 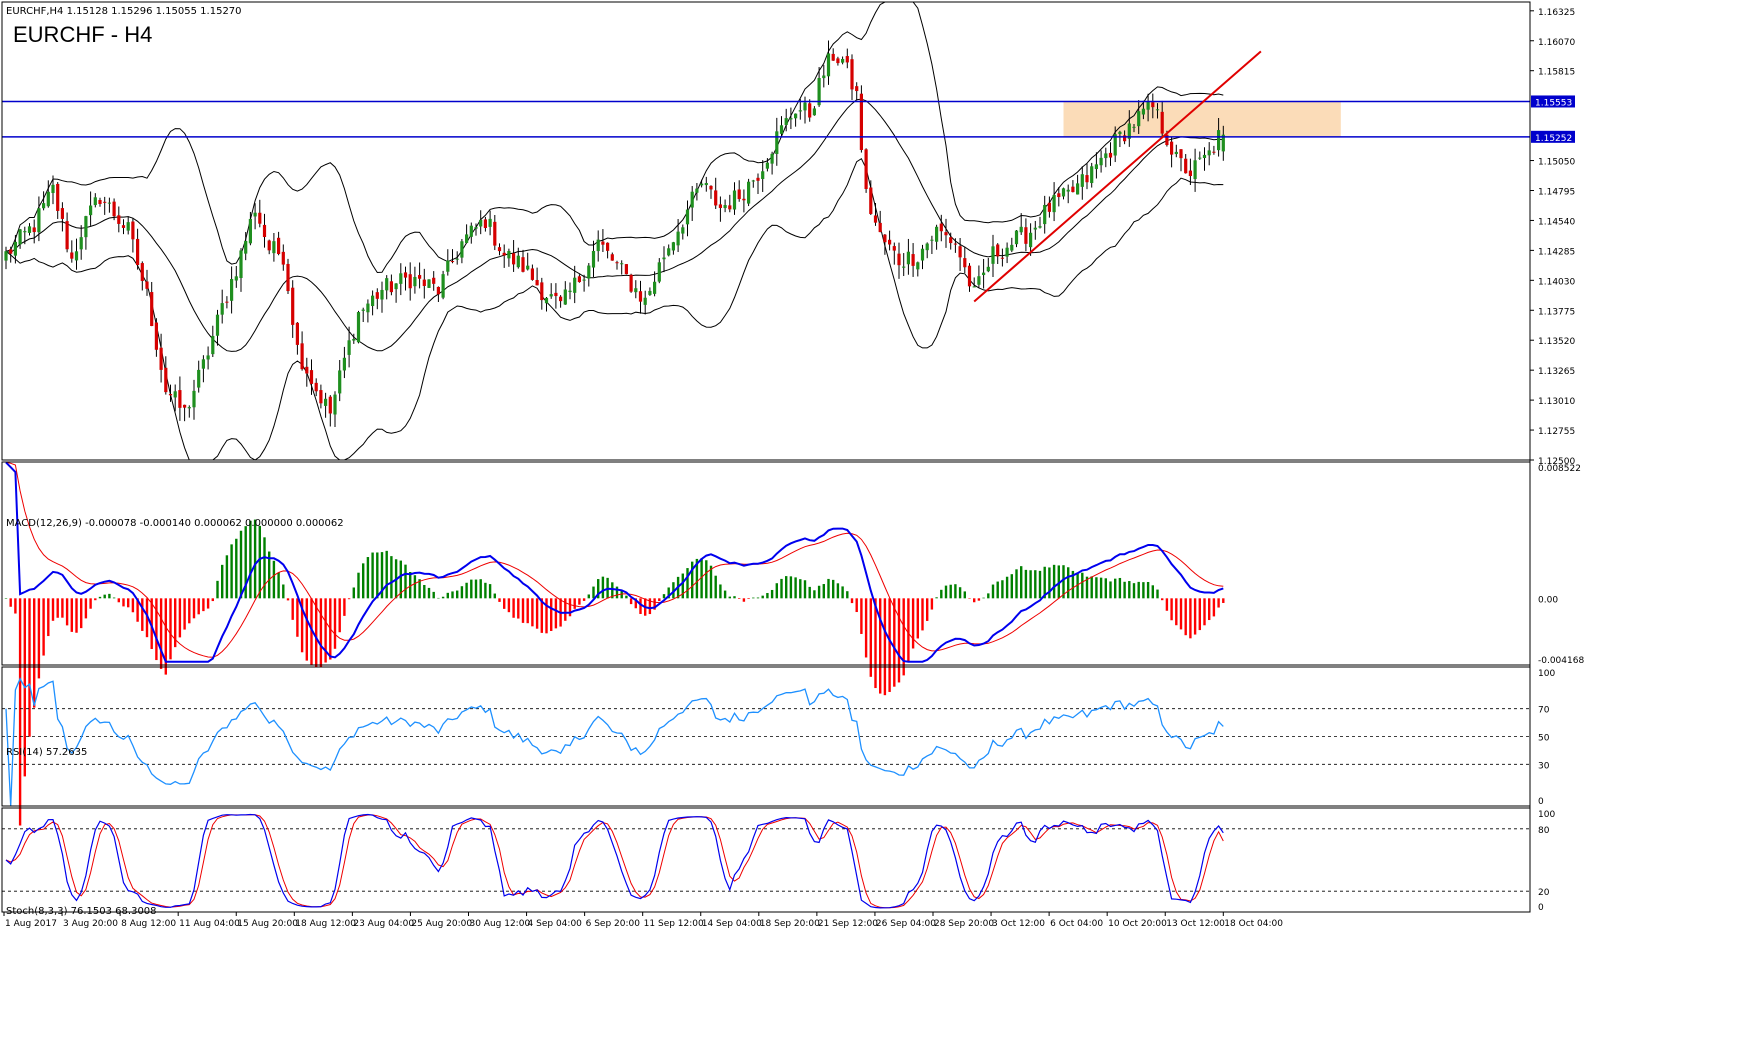 What do you see at coordinates (81, 911) in the screenshot?
I see `stoch-label: Stoch(8,3,3) 76.1503 68.3008` at bounding box center [81, 911].